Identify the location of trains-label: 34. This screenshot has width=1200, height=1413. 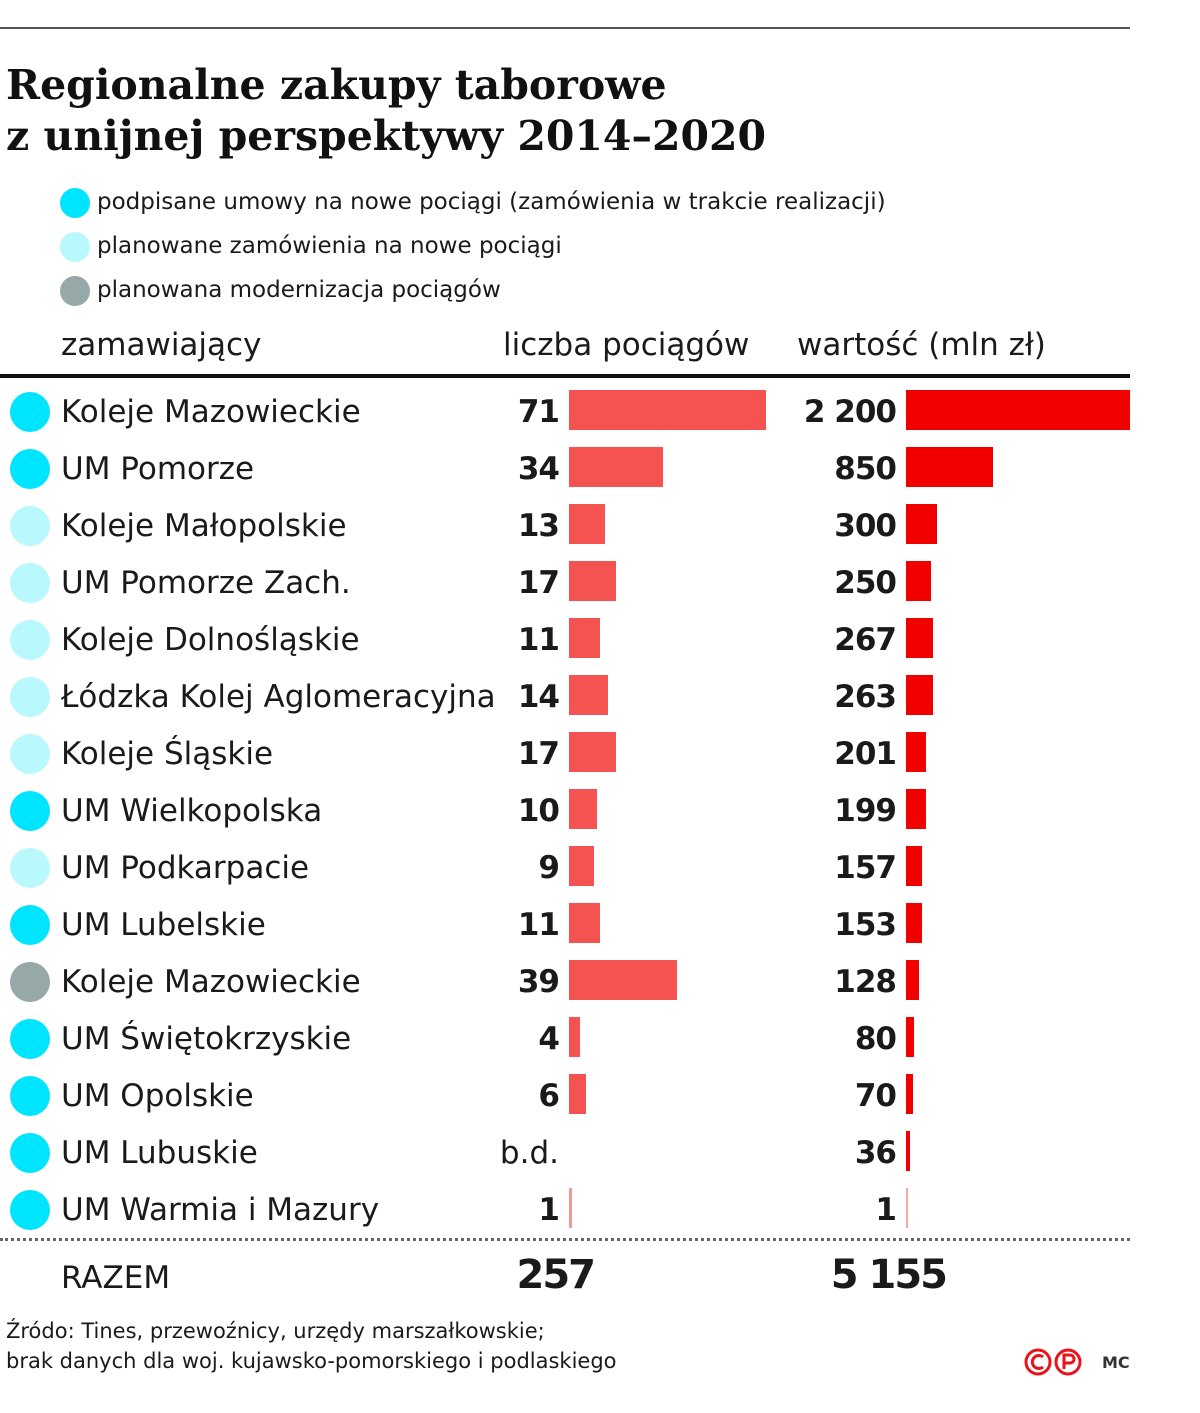
(538, 469).